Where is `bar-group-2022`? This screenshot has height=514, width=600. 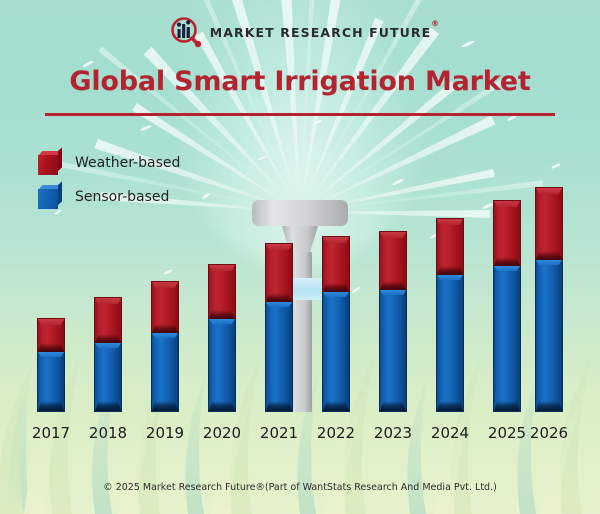
bar-group-2022 is located at coordinates (336, 324).